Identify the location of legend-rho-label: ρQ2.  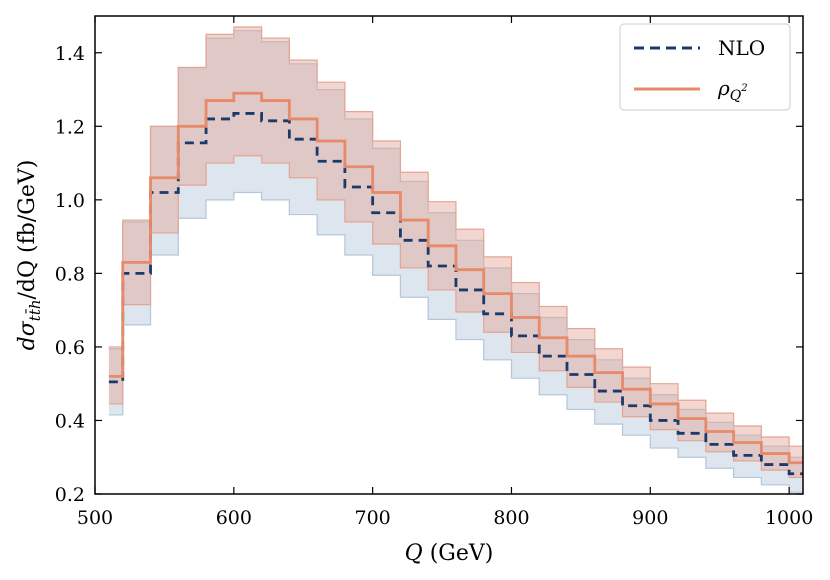
(732, 90).